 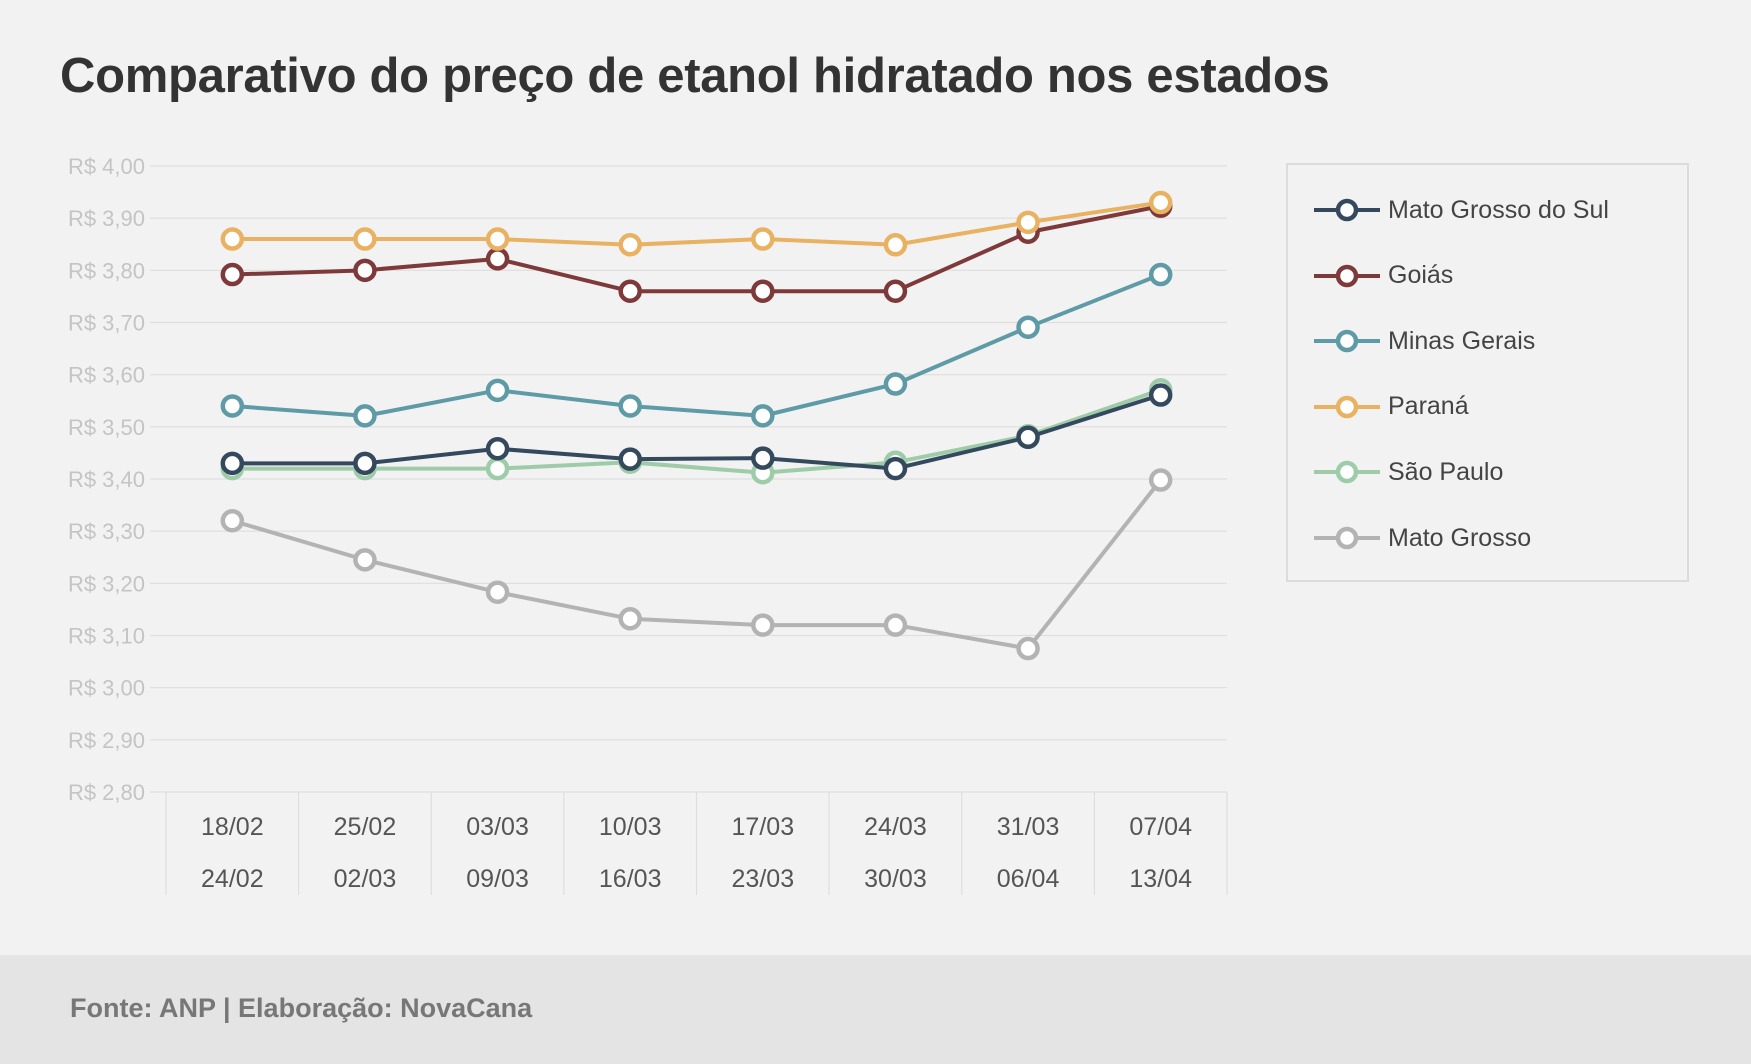 What do you see at coordinates (630, 879) in the screenshot?
I see `x-tick-label-end: 16/03` at bounding box center [630, 879].